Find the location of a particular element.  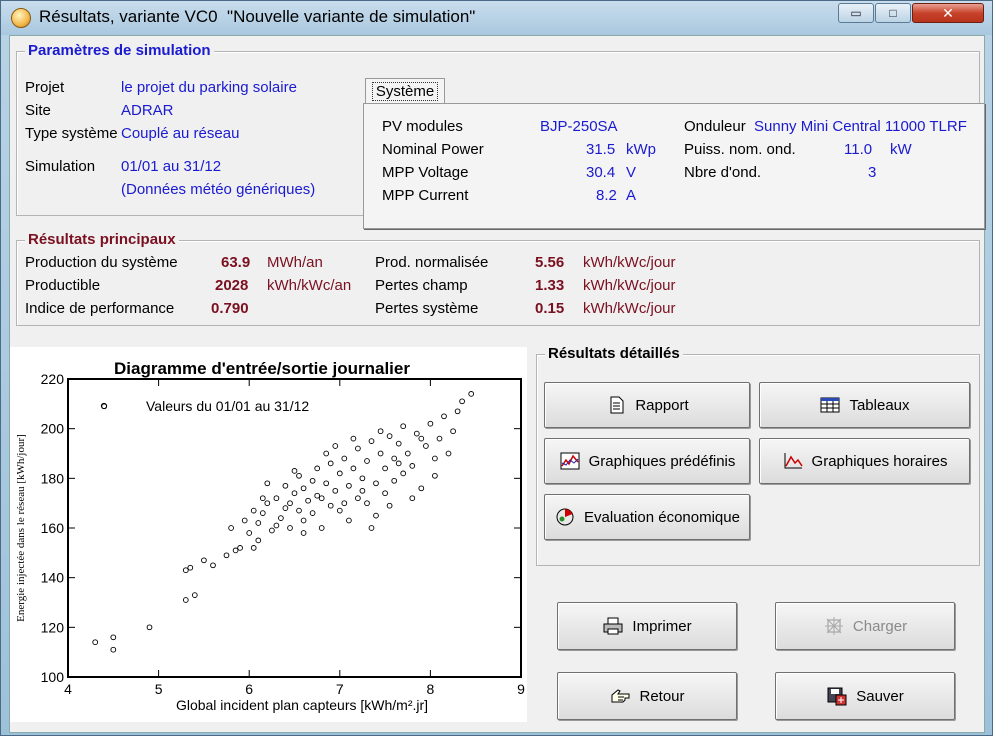

y-tick-label: 140 is located at coordinates (53, 578).